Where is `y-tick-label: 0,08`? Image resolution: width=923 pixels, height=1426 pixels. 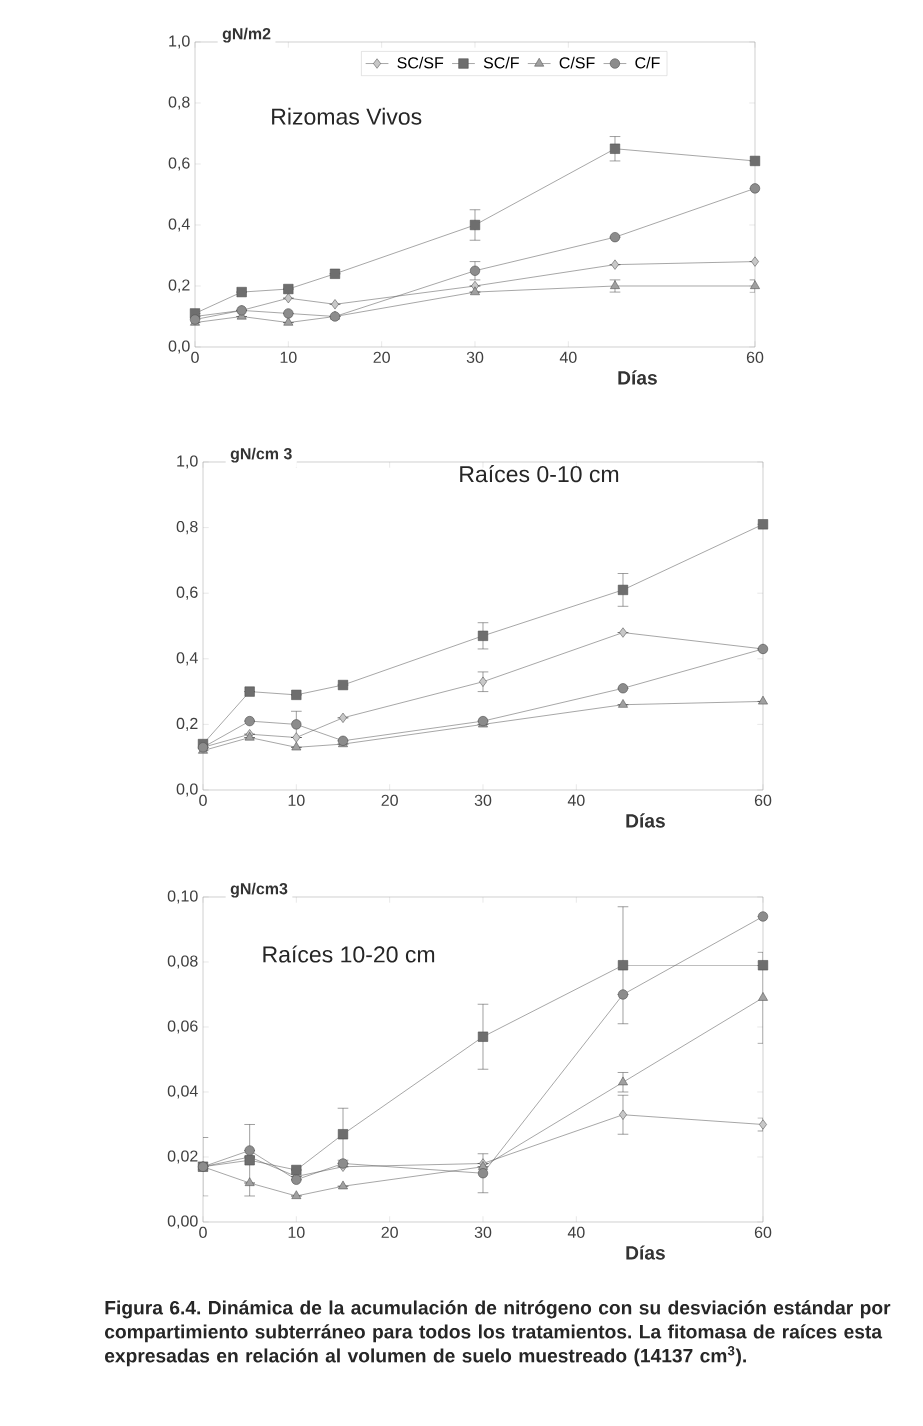
y-tick-label: 0,08 is located at coordinates (182, 962).